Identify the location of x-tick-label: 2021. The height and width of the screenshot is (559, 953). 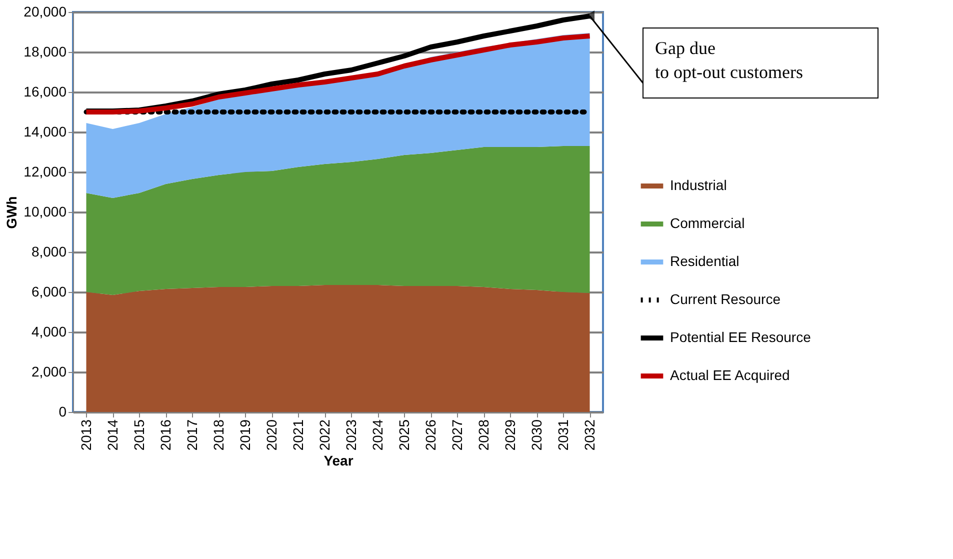
(298, 435).